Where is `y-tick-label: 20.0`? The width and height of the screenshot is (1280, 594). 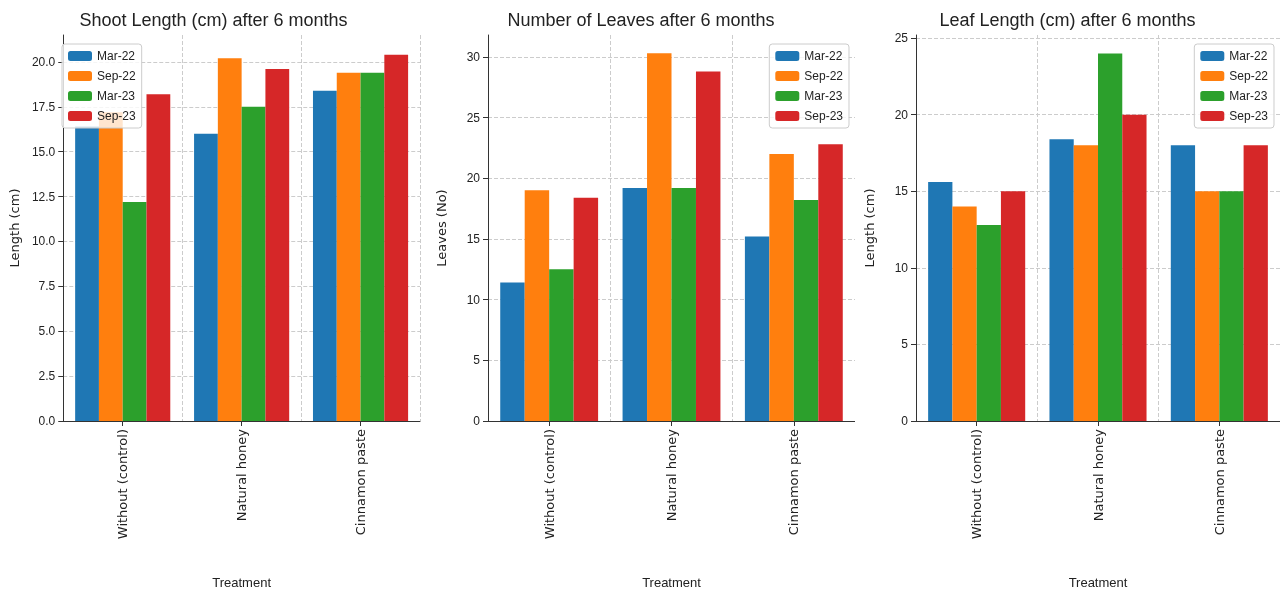 y-tick-label: 20.0 is located at coordinates (43, 61).